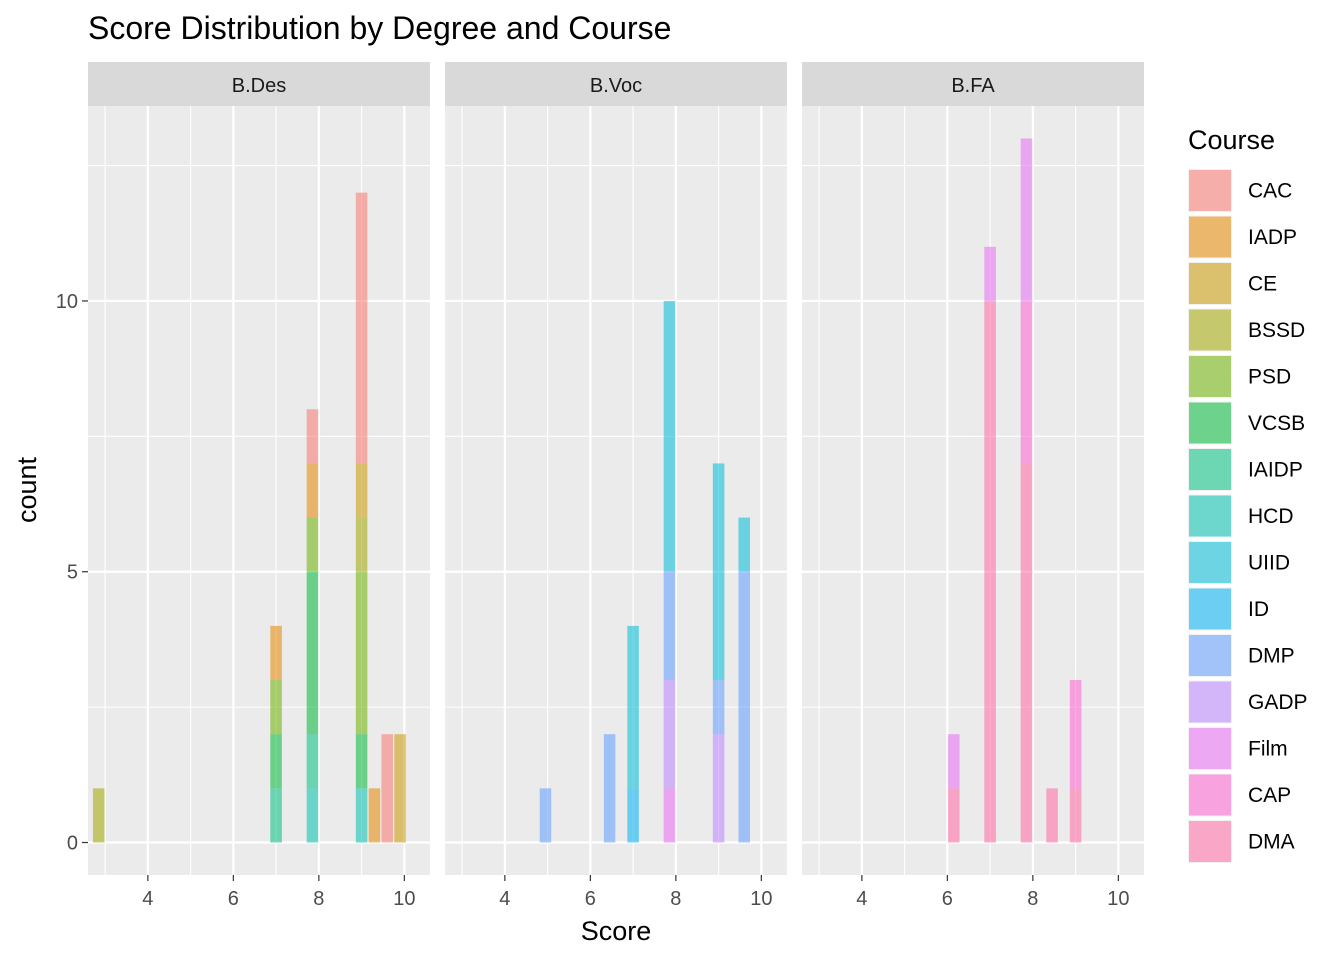 This screenshot has height=965, width=1344. What do you see at coordinates (1231, 140) in the screenshot?
I see `legend-title: Course` at bounding box center [1231, 140].